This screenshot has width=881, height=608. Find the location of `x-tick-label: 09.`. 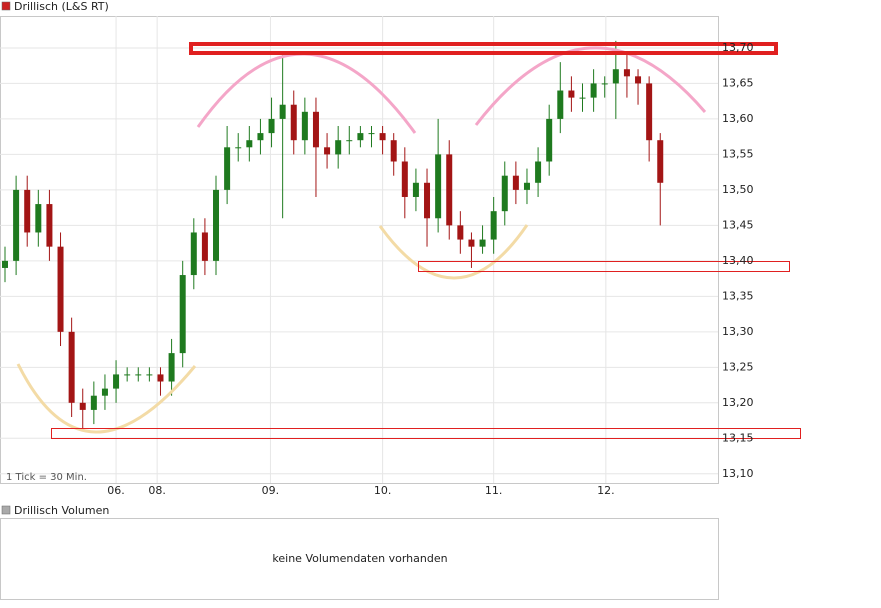

x-tick-label: 09. is located at coordinates (271, 490).